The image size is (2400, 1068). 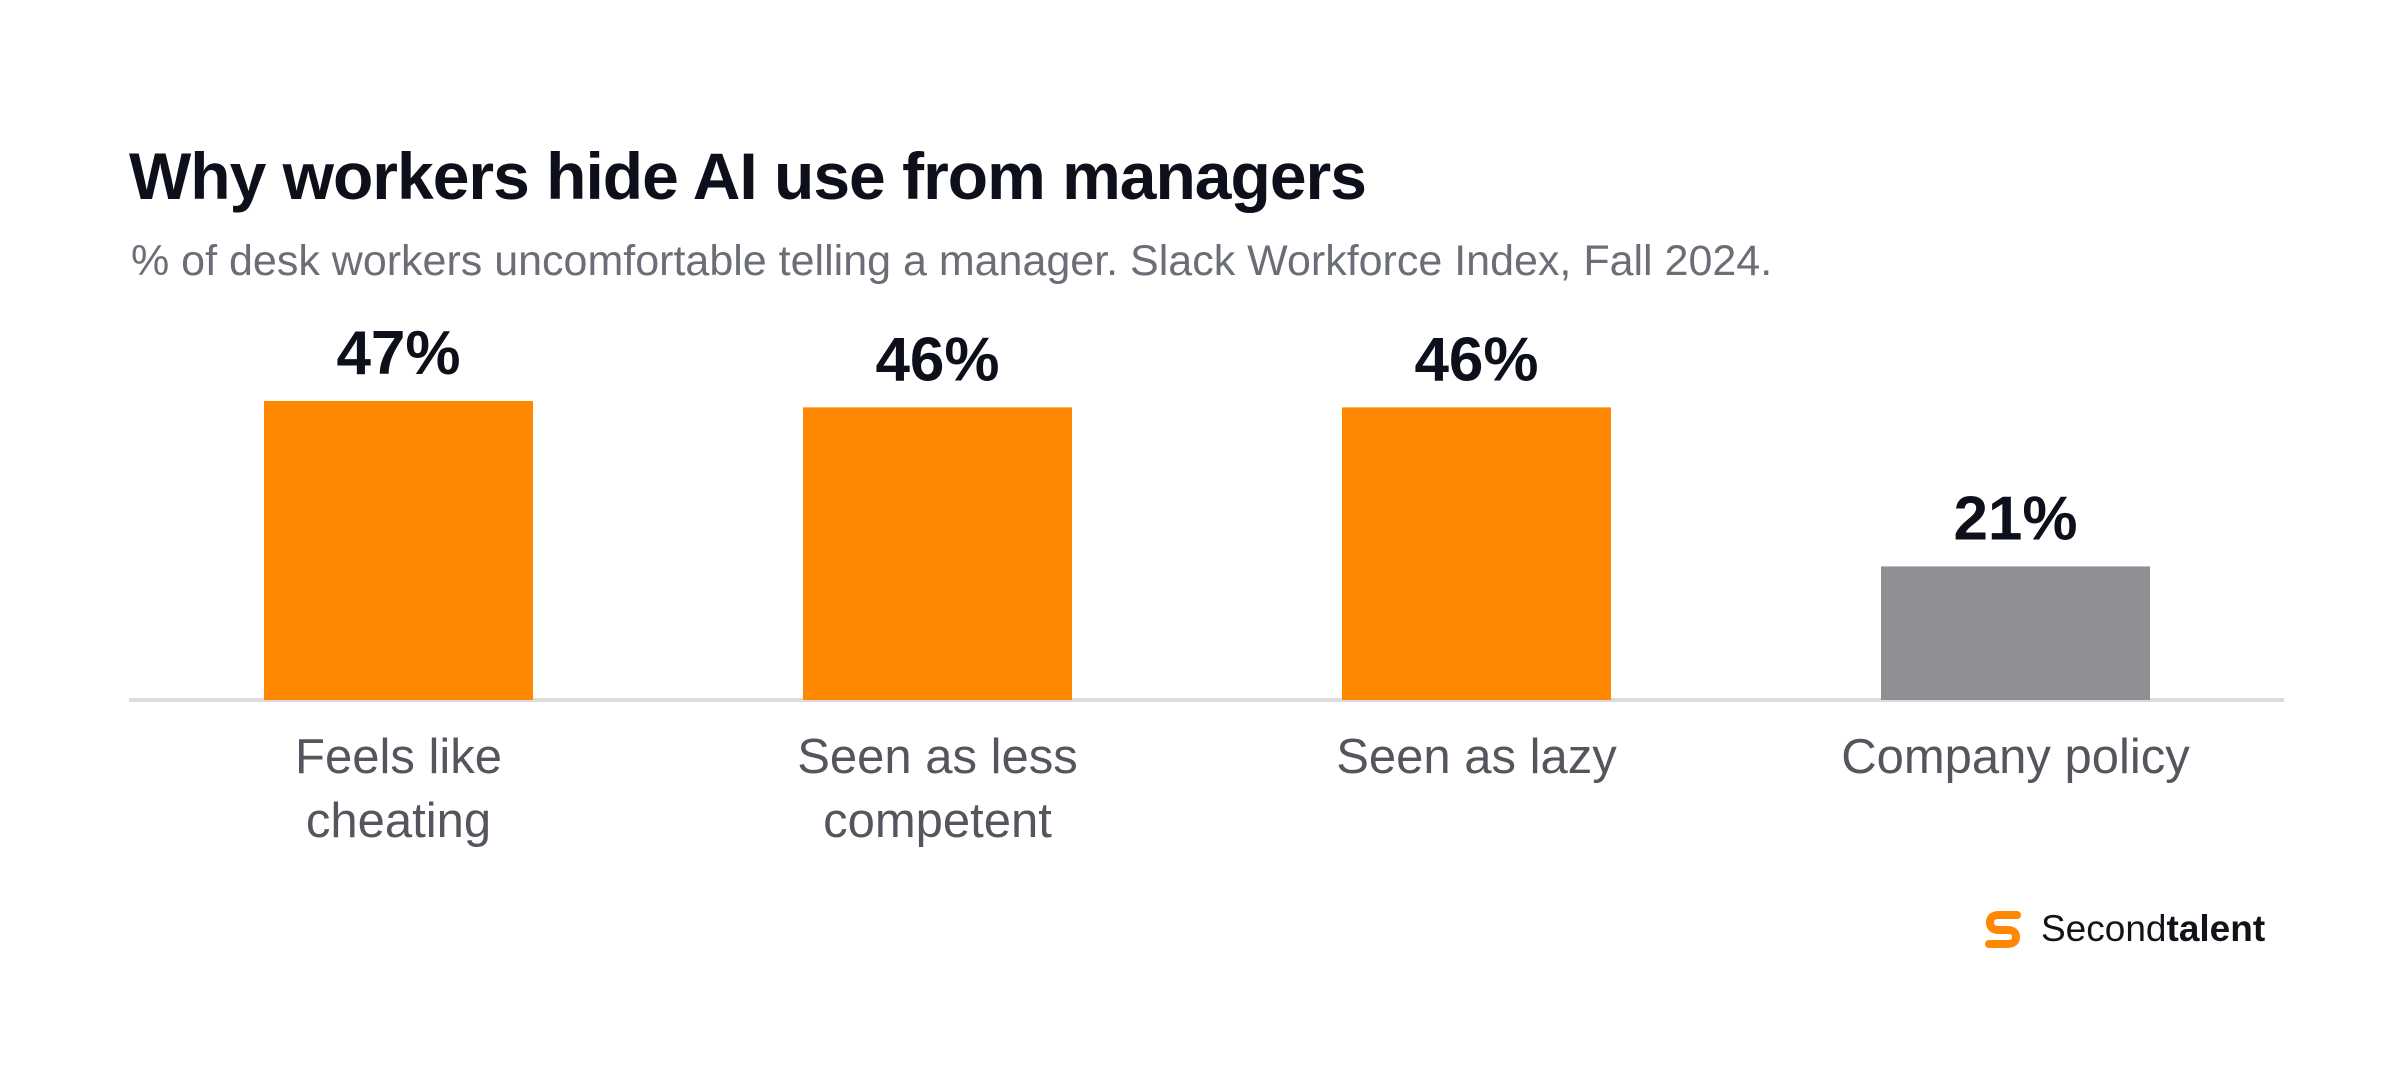 What do you see at coordinates (398, 353) in the screenshot?
I see `value-label-1: 47%` at bounding box center [398, 353].